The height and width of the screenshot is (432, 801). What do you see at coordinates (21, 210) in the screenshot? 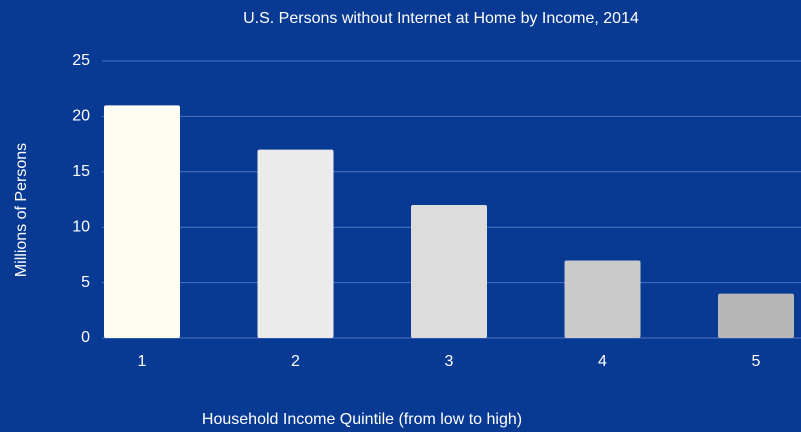
I see `y-axis-label: Millions of Persons` at bounding box center [21, 210].